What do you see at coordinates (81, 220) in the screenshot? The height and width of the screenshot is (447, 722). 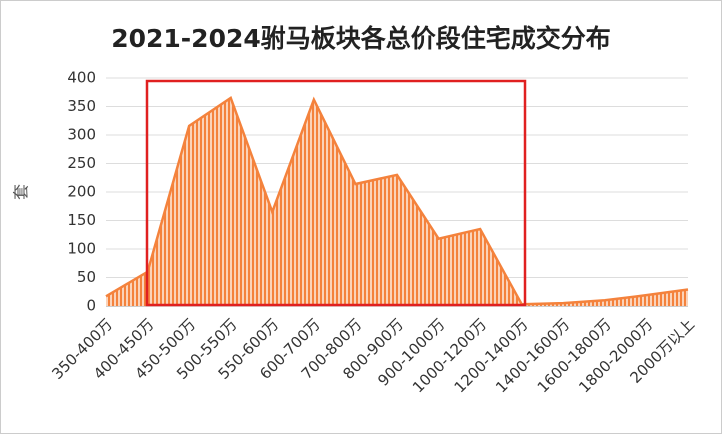 I see `y-tick-label: 150` at bounding box center [81, 220].